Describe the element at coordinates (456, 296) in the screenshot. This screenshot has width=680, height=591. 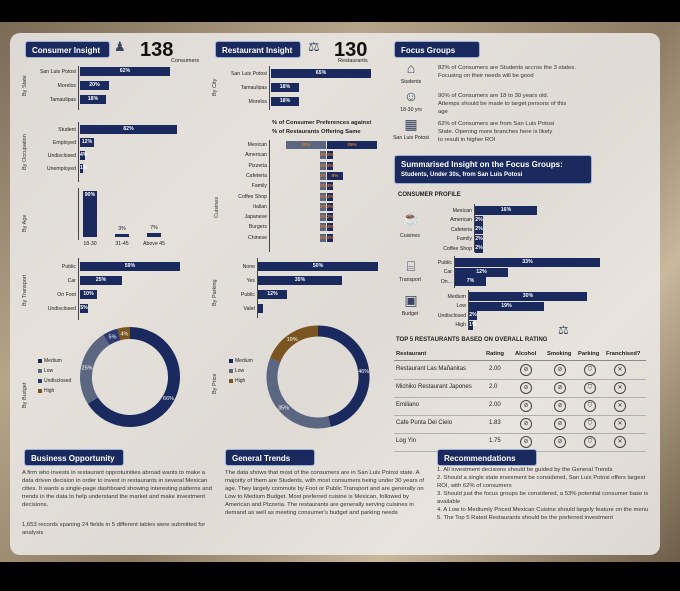
I see `summary-budget-label: Medium` at that location.